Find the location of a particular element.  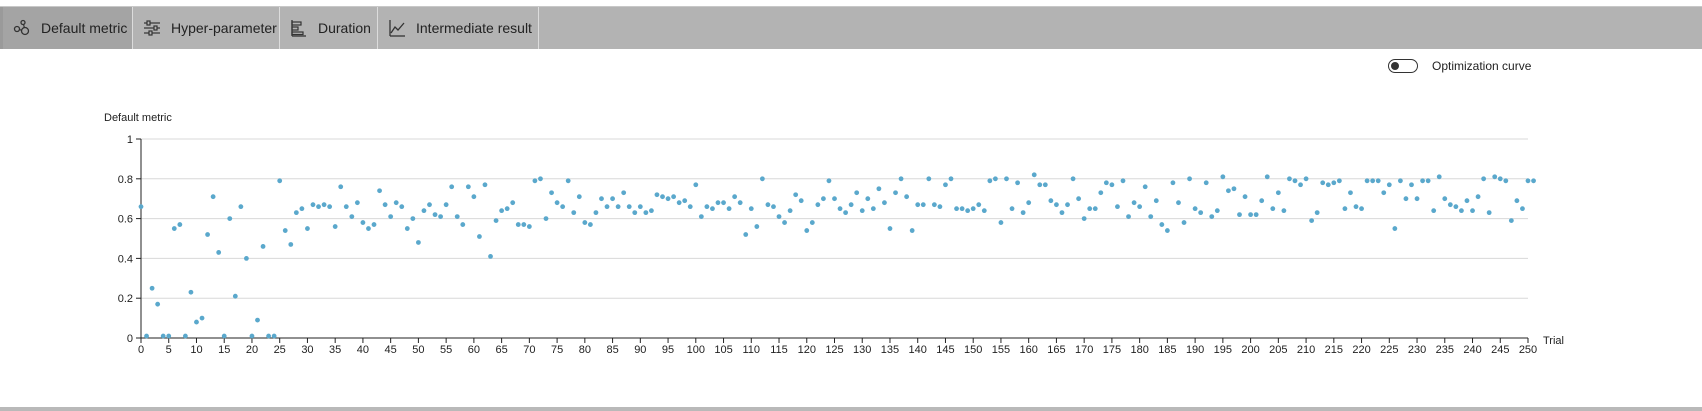

optimization-curve-toggle is located at coordinates (1403, 66).